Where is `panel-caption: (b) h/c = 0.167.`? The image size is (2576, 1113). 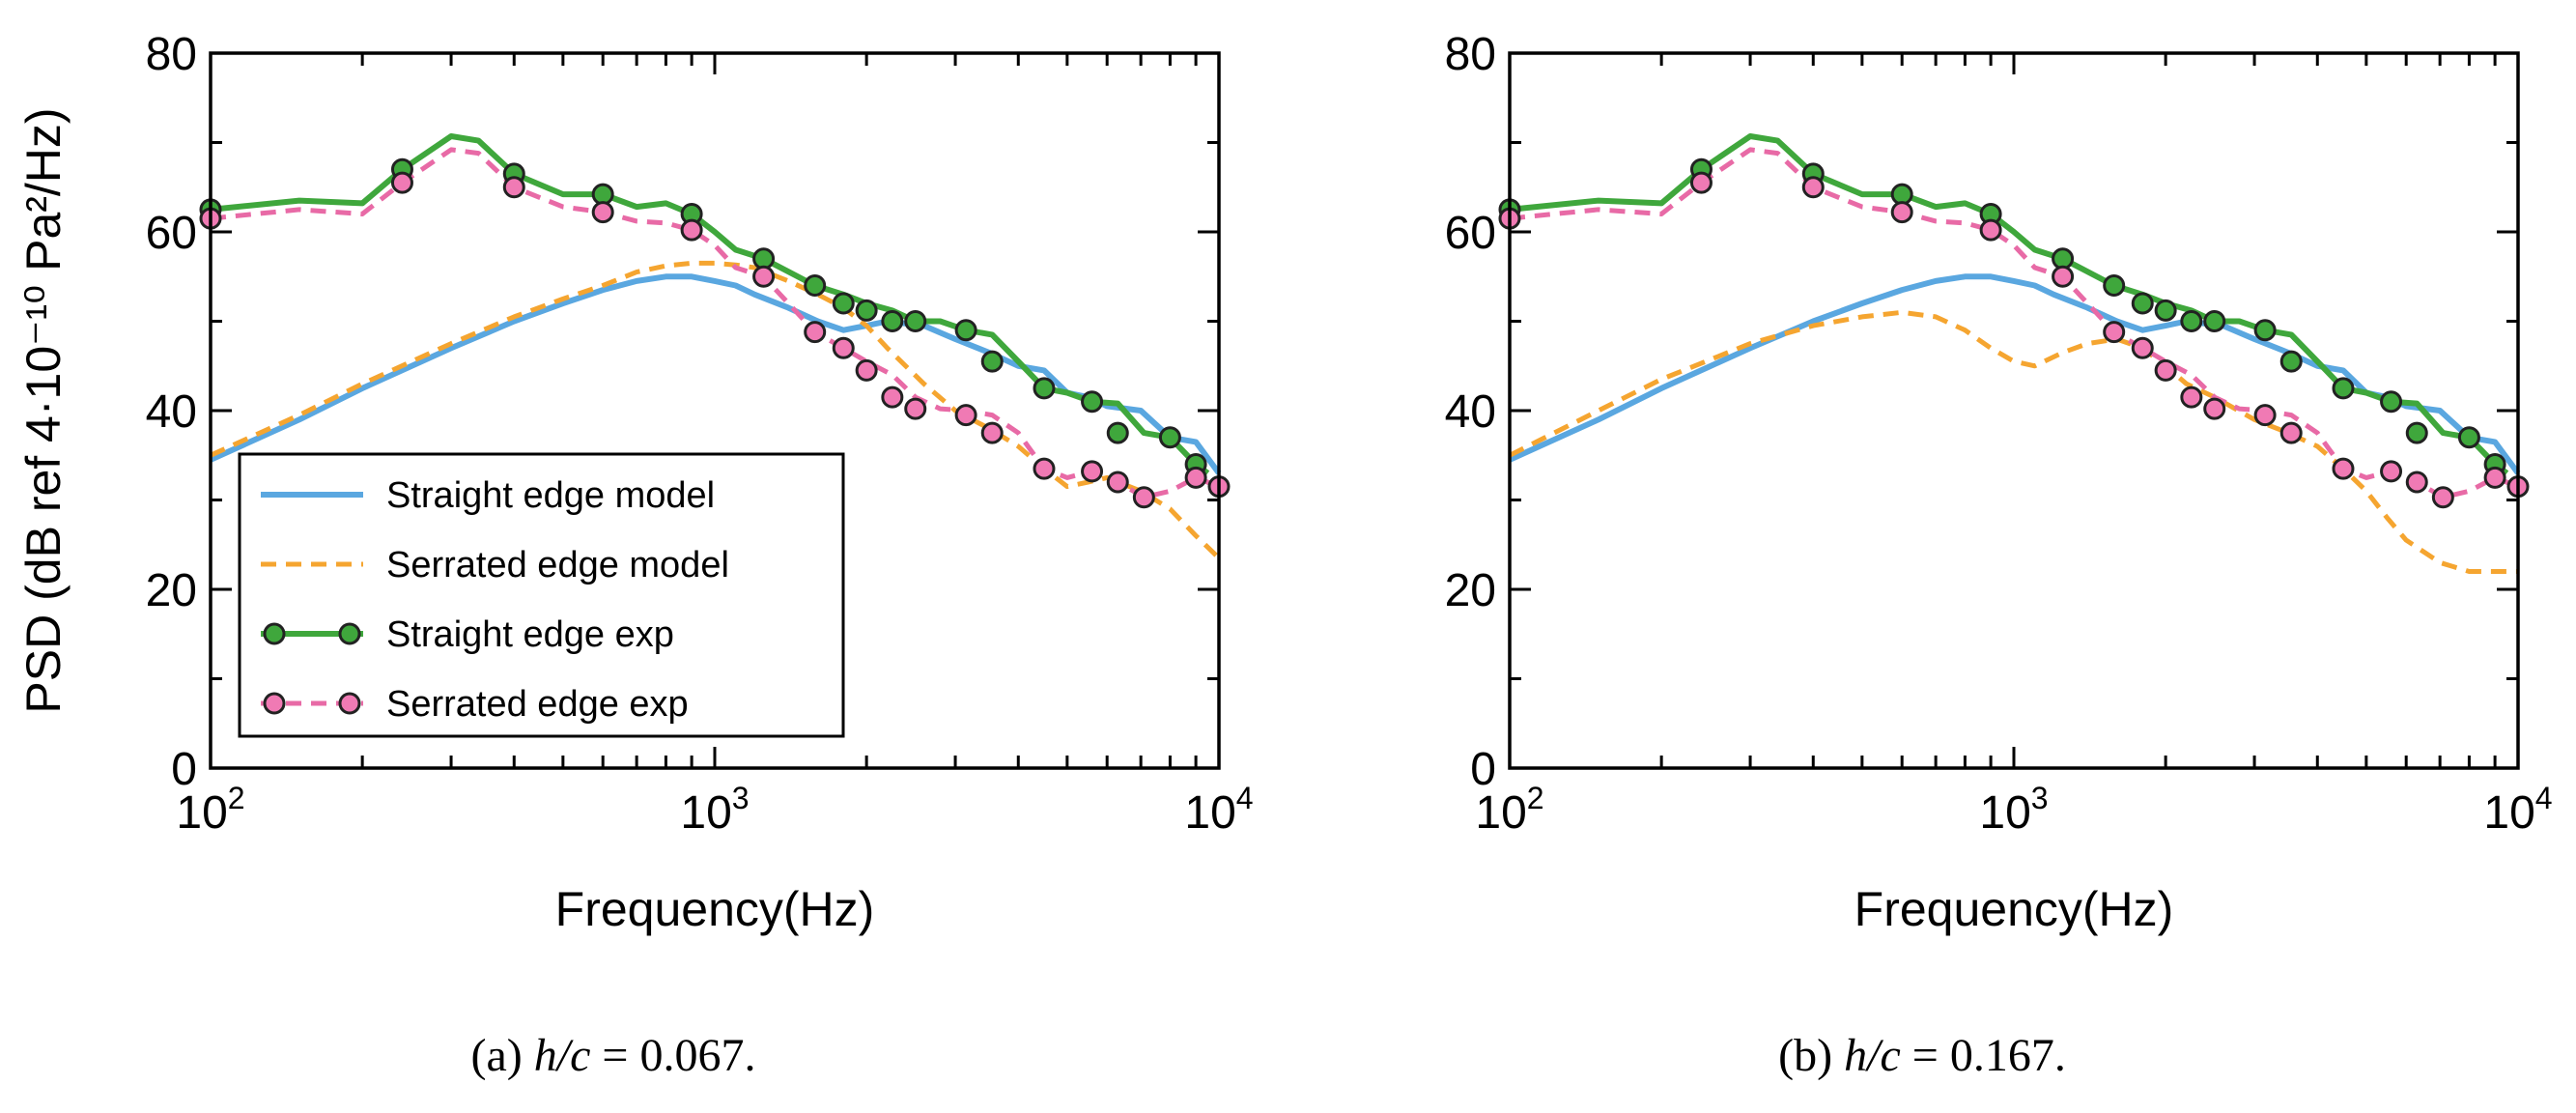
panel-caption: (b) h/c = 0.167. is located at coordinates (1922, 1055).